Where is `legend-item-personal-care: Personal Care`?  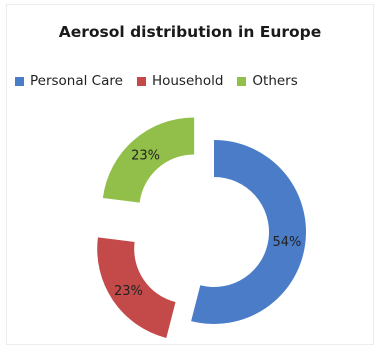
legend-item-personal-care: Personal Care is located at coordinates (69, 81).